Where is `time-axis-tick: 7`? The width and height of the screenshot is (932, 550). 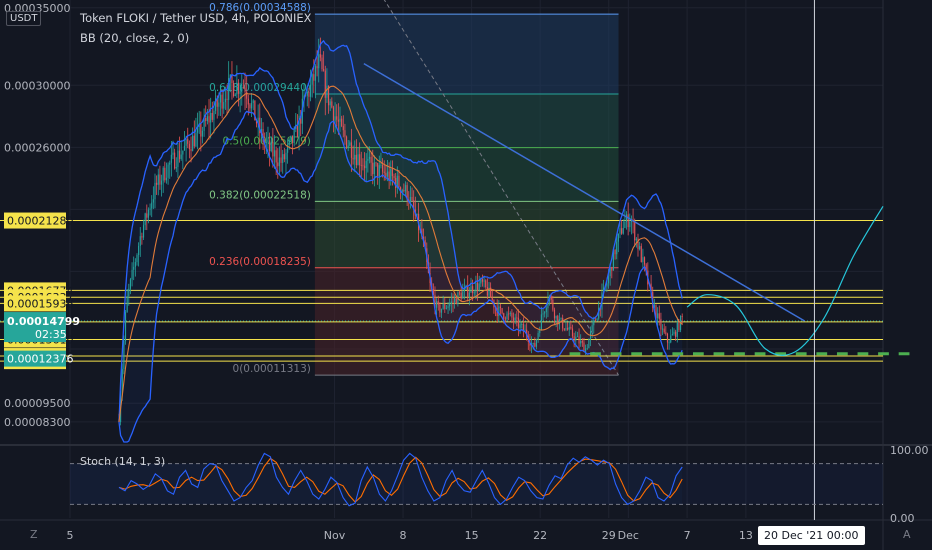
time-axis-tick: 7 is located at coordinates (687, 535).